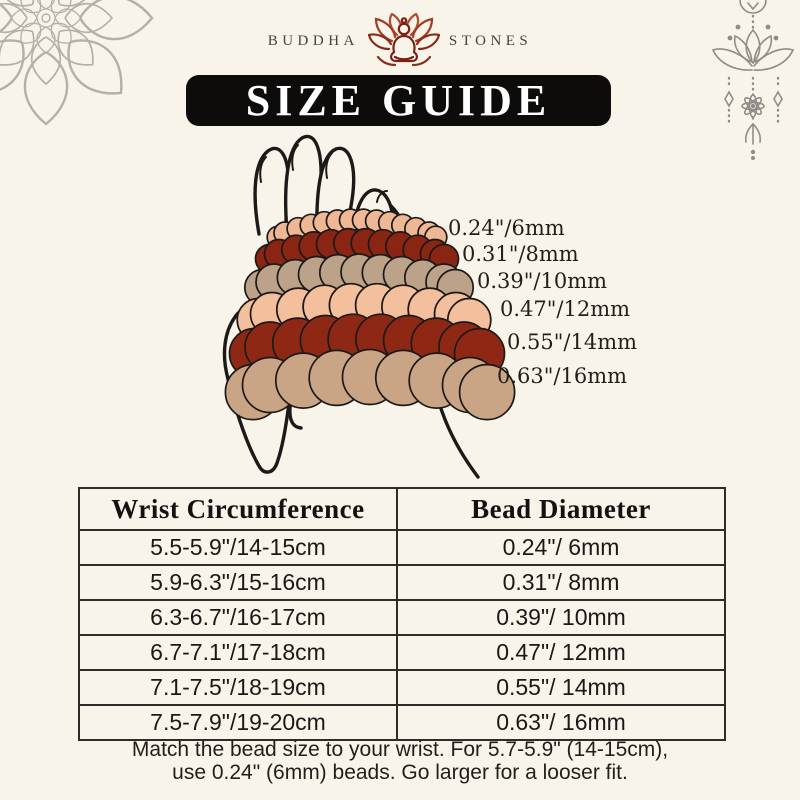  What do you see at coordinates (561, 582) in the screenshot?
I see `bead-size-cell: 0.31"/ 8mm` at bounding box center [561, 582].